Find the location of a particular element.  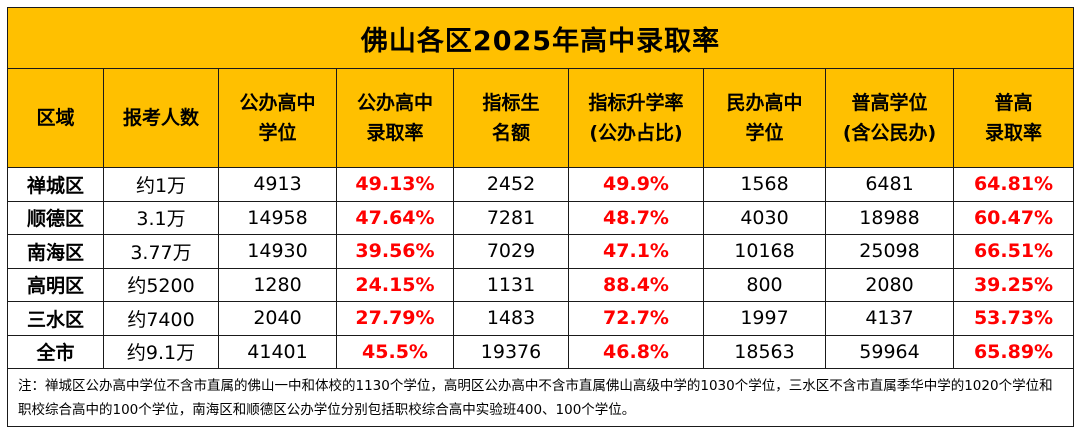

cell-public-rate: 49.13% is located at coordinates (395, 184).